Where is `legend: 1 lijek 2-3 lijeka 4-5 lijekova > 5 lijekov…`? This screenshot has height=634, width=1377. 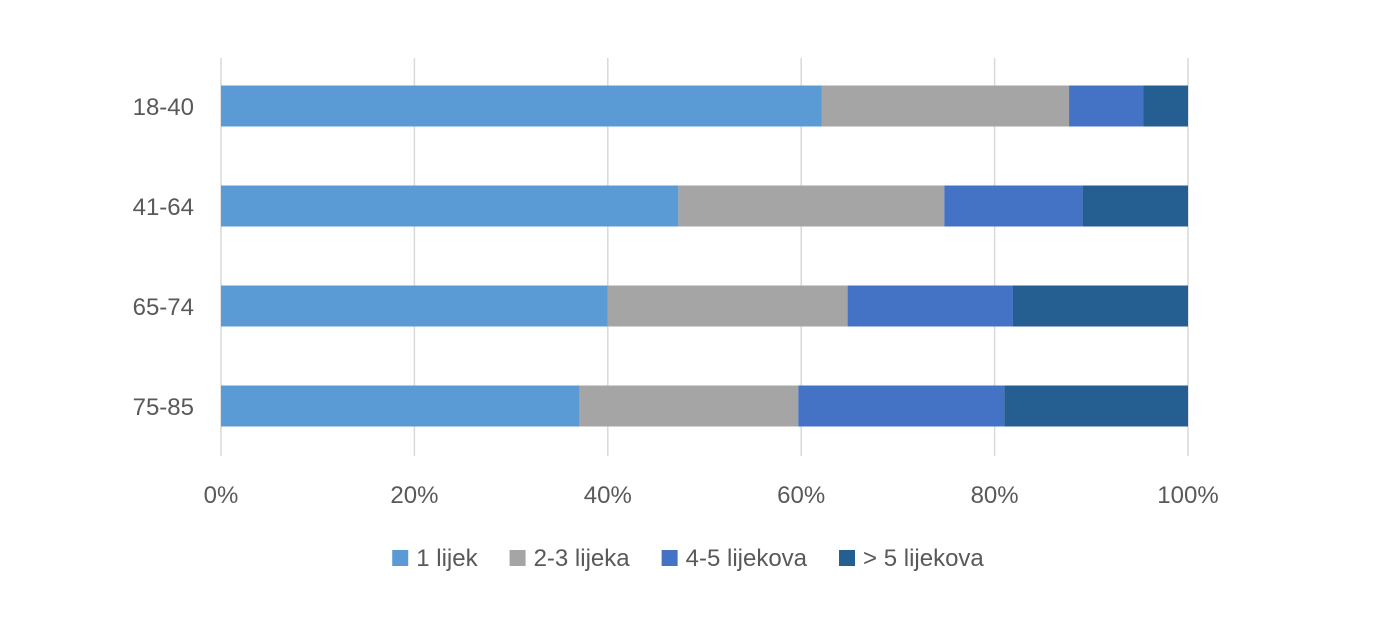 legend: 1 lijek 2-3 lijeka 4-5 lijekova > 5 lijekov… is located at coordinates (688, 558).